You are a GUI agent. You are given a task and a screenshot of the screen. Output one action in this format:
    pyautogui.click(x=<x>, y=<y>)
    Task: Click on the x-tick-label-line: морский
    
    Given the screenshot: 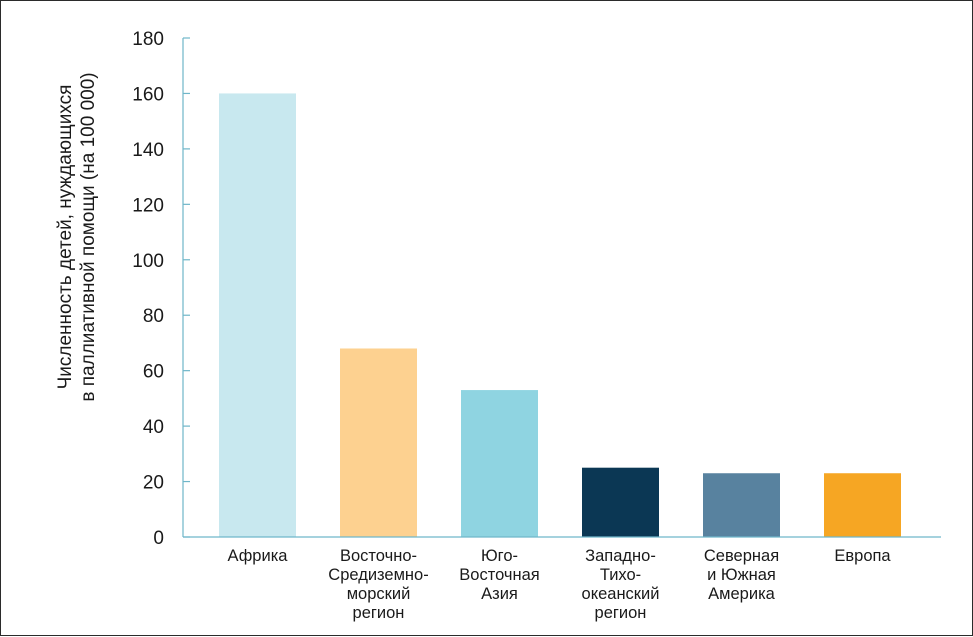 What is the action you would take?
    pyautogui.click(x=379, y=594)
    